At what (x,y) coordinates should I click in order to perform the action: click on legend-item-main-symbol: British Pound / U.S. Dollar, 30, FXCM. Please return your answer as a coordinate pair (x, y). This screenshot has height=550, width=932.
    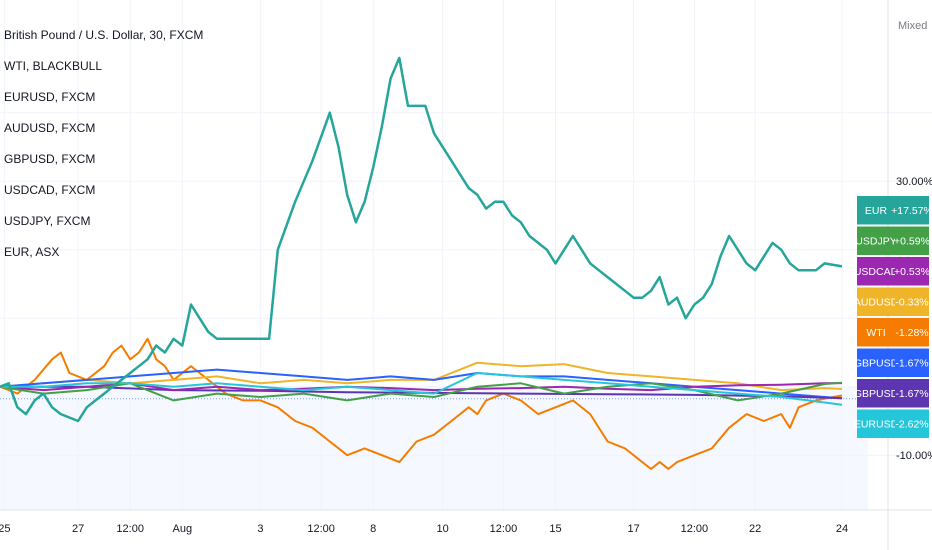
    Looking at the image, I should click on (104, 35).